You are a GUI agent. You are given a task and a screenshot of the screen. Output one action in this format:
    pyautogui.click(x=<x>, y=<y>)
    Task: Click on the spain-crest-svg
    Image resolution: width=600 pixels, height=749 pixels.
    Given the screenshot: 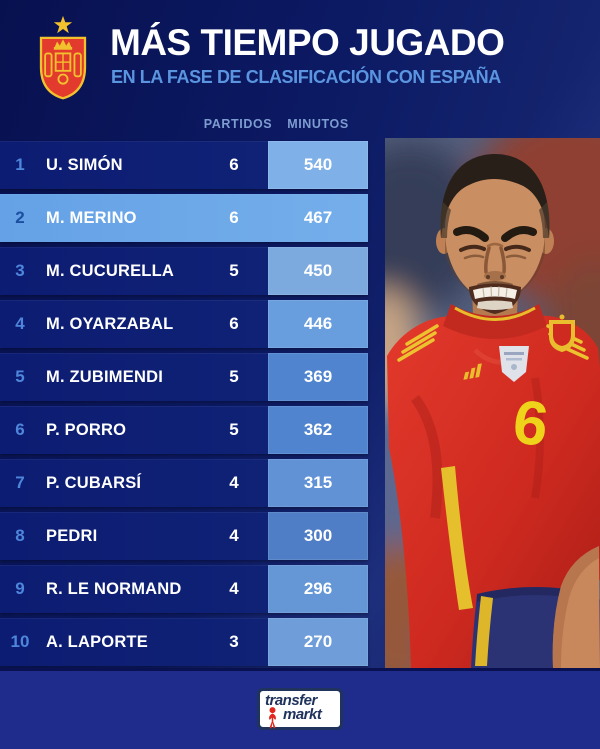 What is the action you would take?
    pyautogui.click(x=63, y=57)
    